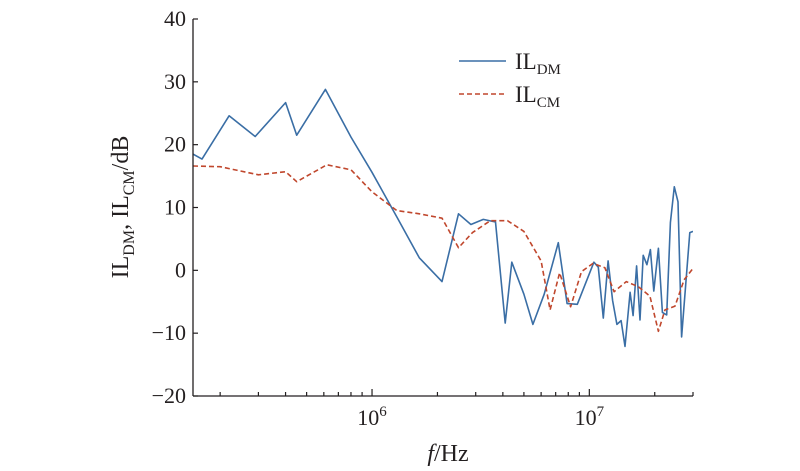  I want to click on legend: ILDM ILCM, so click(510, 80).